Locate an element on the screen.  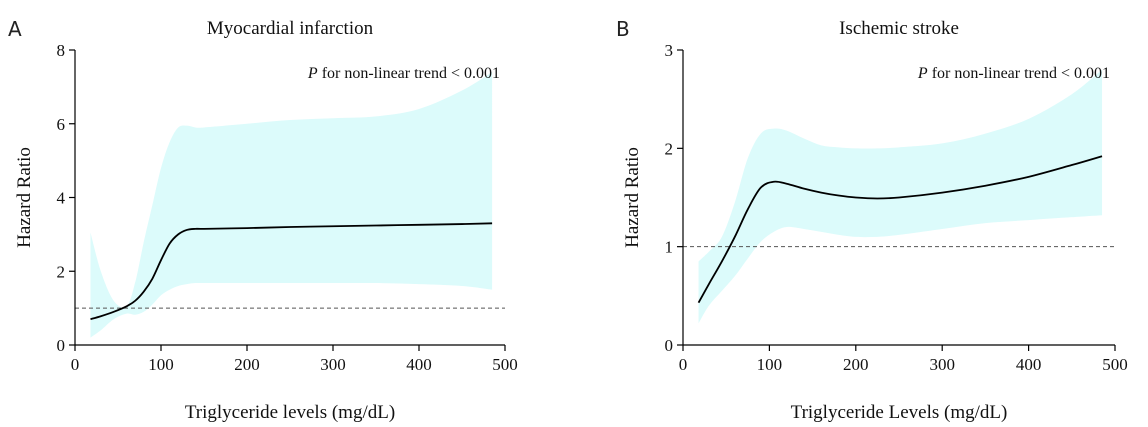
chart-title: Ischemic stroke is located at coordinates (899, 28).